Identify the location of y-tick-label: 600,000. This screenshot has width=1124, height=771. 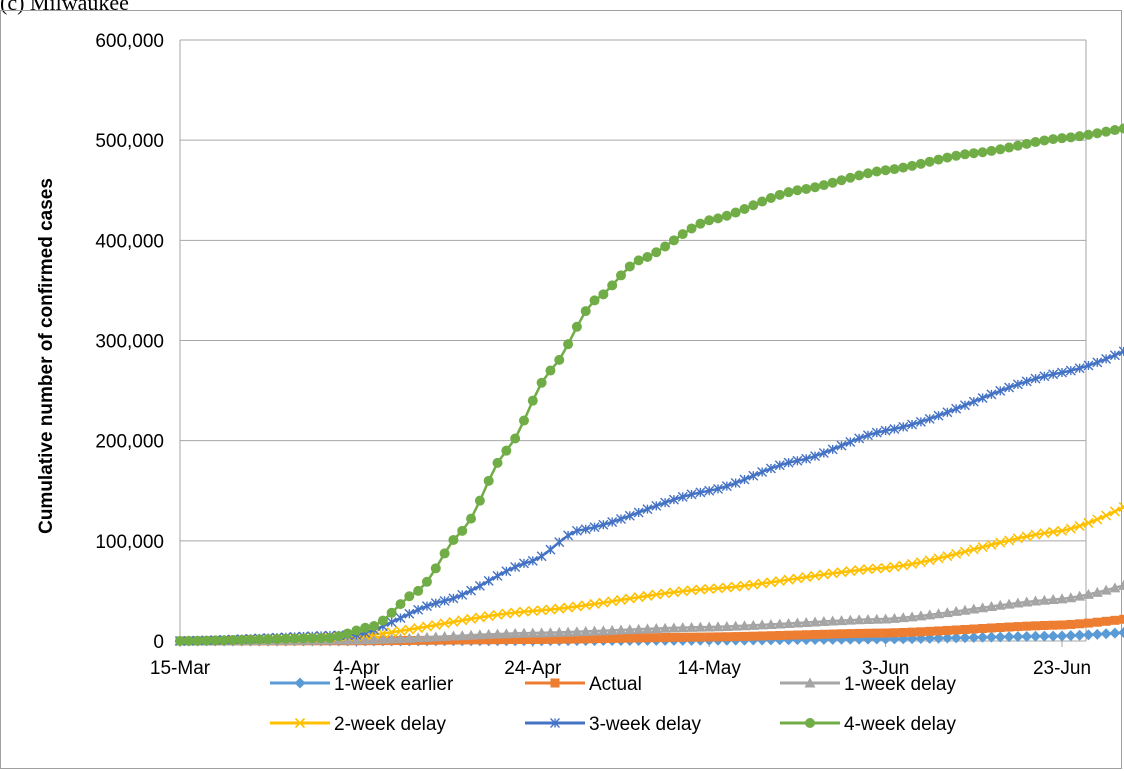
(129, 41).